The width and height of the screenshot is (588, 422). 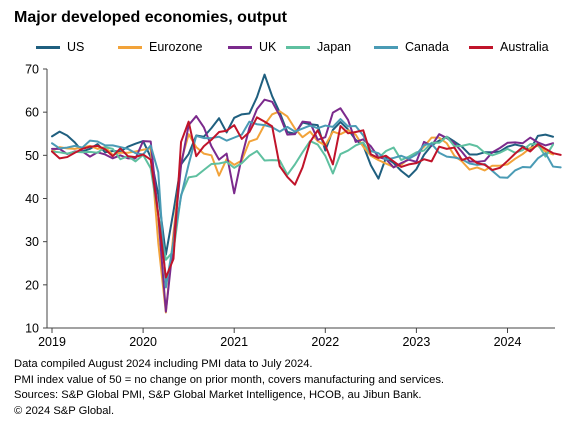 What do you see at coordinates (176, 47) in the screenshot?
I see `legend-label-eurozone: Eurozone` at bounding box center [176, 47].